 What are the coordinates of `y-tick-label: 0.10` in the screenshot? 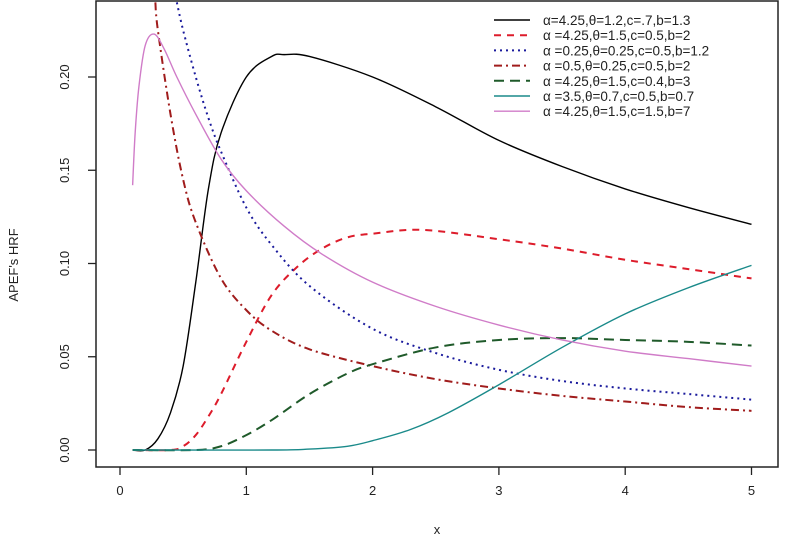 It's located at (64, 263).